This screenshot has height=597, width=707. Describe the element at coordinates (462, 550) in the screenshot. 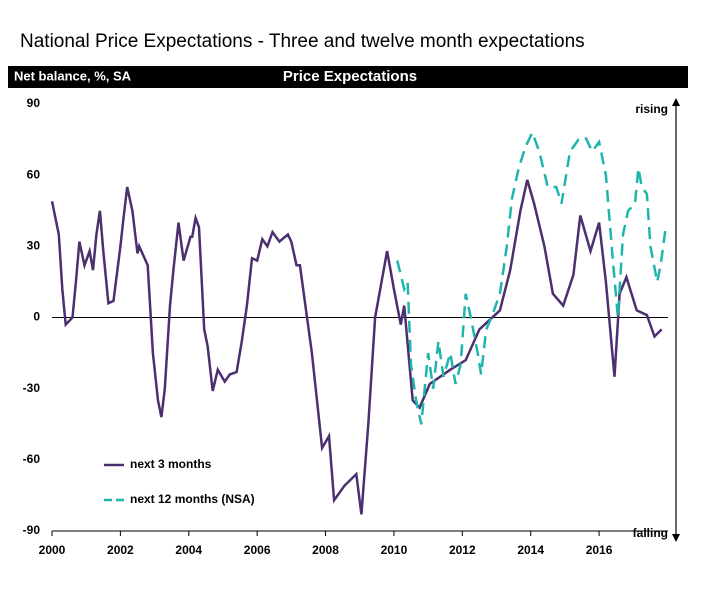

I see `x-tick-label: 2012` at that location.